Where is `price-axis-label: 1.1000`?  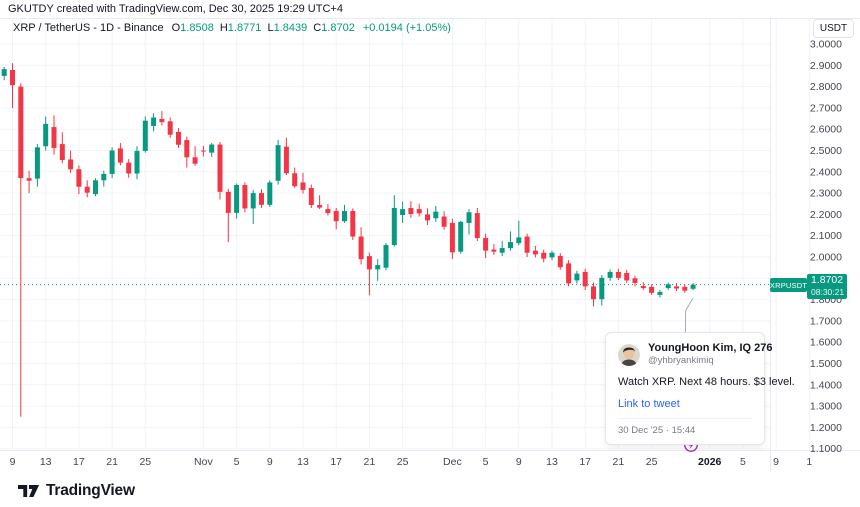
price-axis-label: 1.1000 is located at coordinates (826, 449).